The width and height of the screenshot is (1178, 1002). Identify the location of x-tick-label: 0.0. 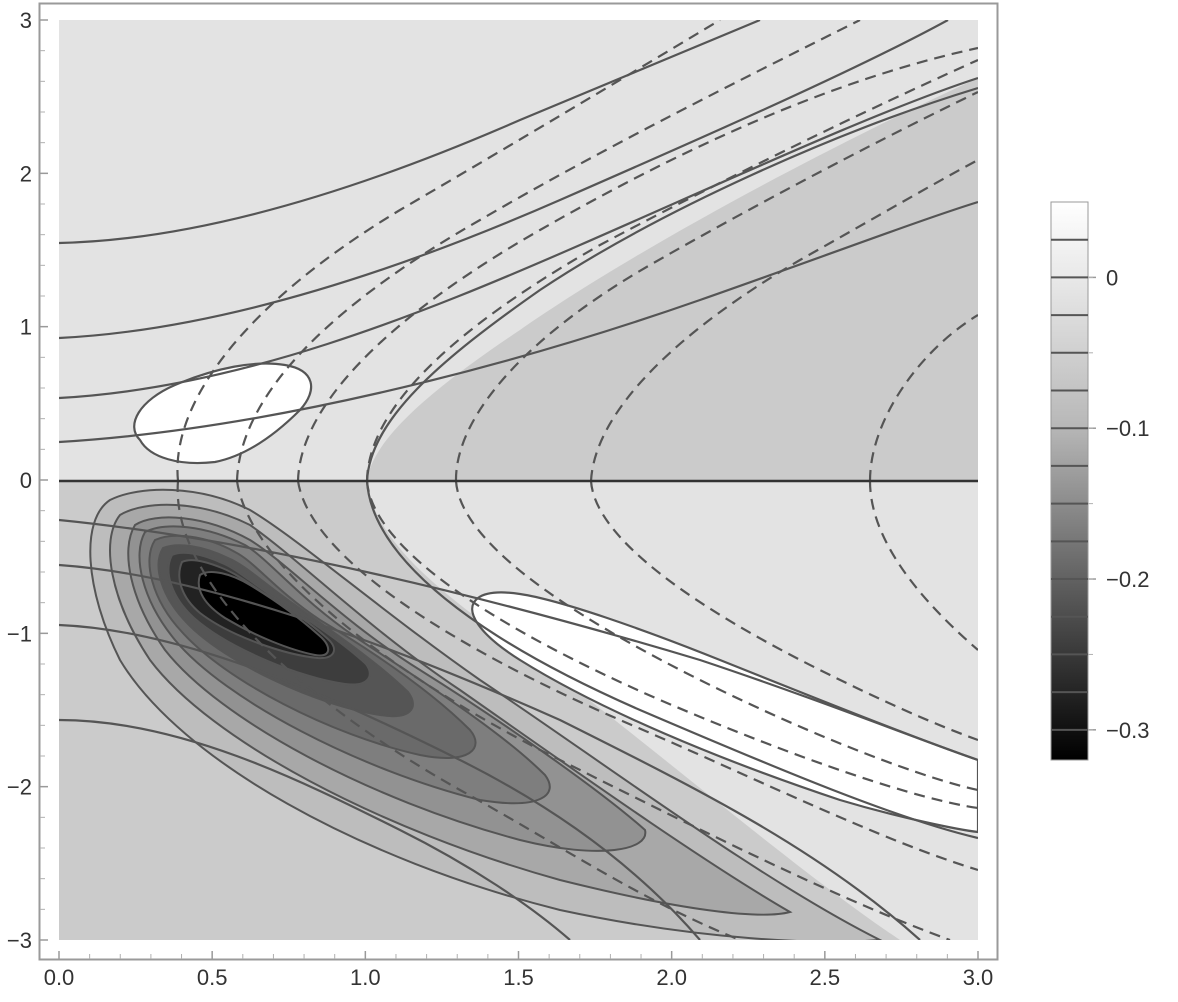
(59, 977).